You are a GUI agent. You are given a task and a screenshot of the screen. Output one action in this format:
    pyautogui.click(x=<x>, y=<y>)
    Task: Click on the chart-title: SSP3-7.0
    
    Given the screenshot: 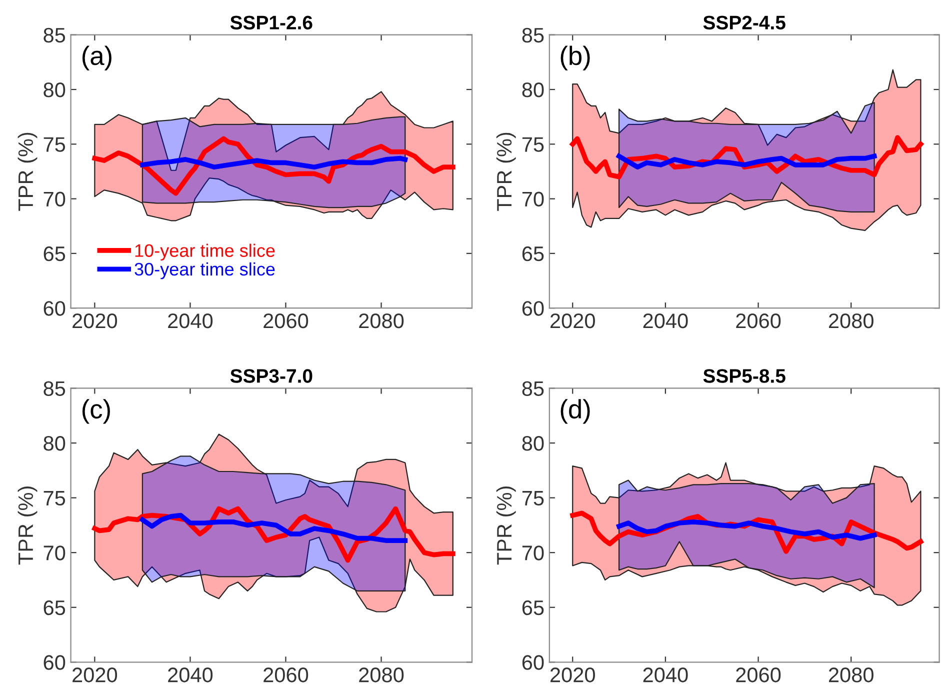 What is the action you would take?
    pyautogui.click(x=271, y=376)
    